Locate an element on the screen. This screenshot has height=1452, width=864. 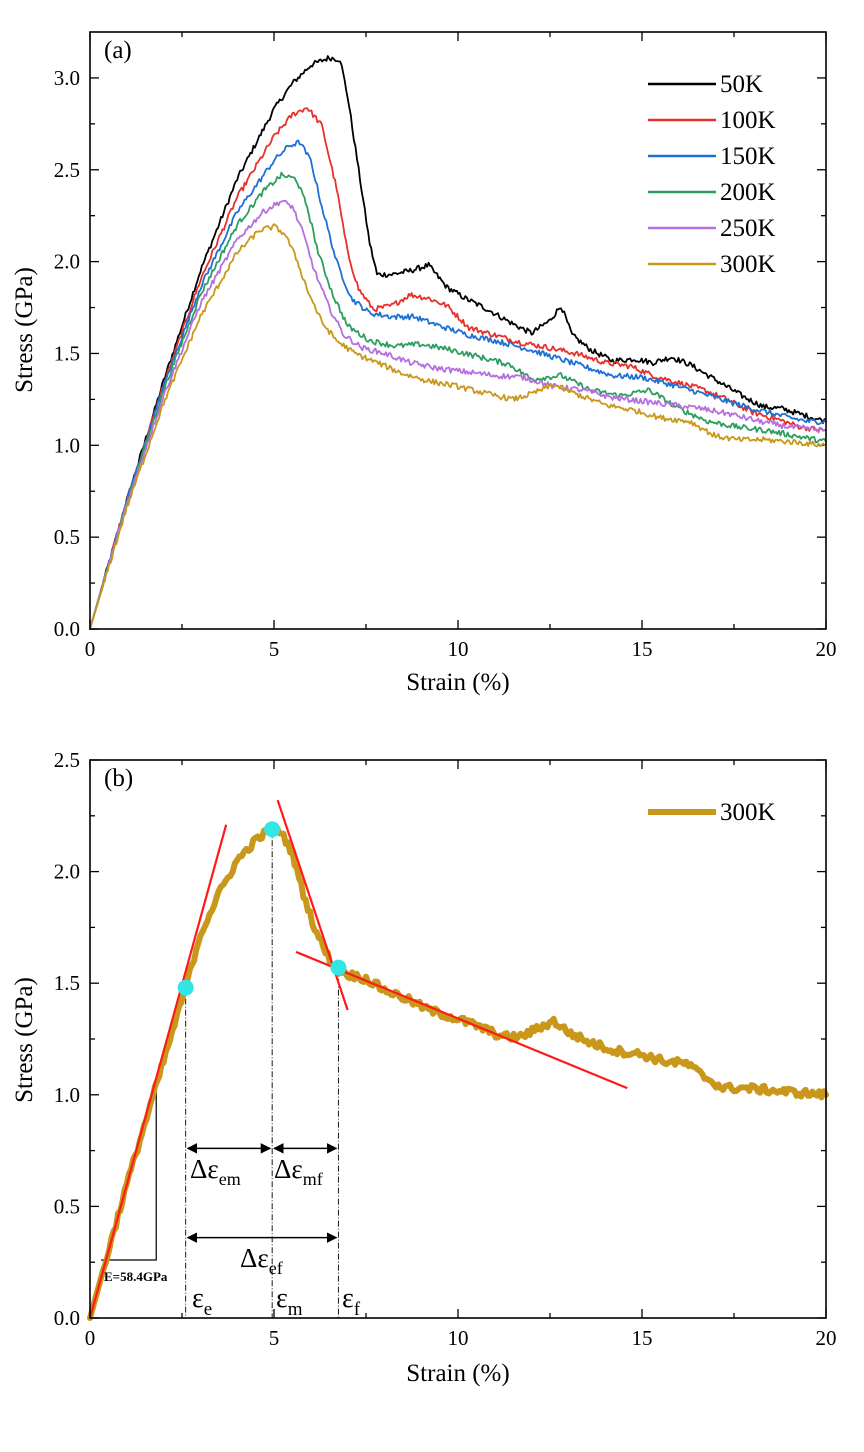
delta-mf-label: Δεmf is located at coordinates (298, 1171).